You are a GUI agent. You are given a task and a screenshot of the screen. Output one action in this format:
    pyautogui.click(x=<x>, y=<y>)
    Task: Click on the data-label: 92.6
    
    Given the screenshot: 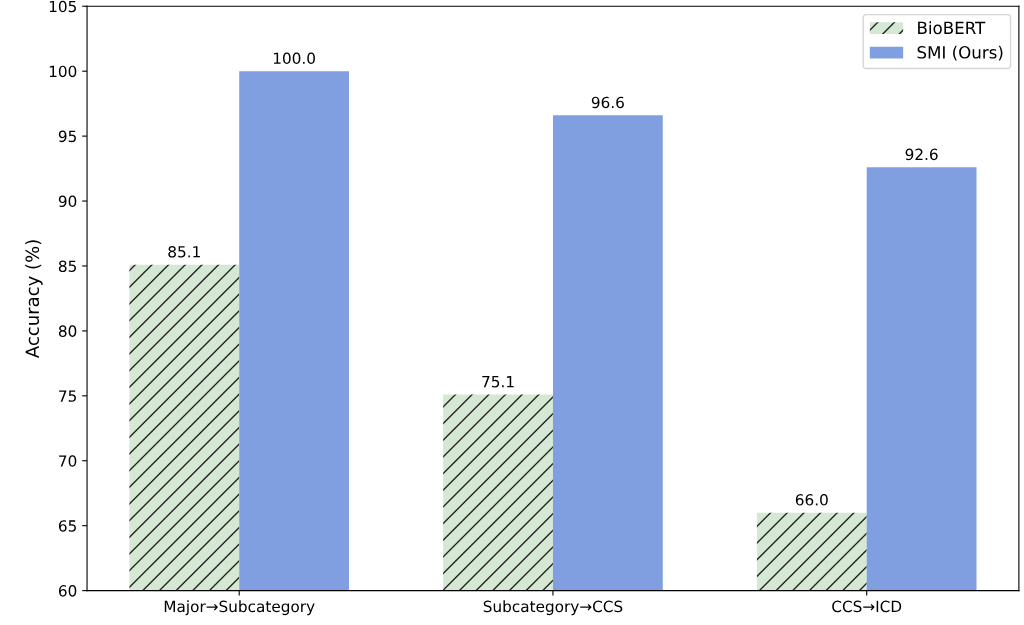 What is the action you would take?
    pyautogui.click(x=921, y=154)
    